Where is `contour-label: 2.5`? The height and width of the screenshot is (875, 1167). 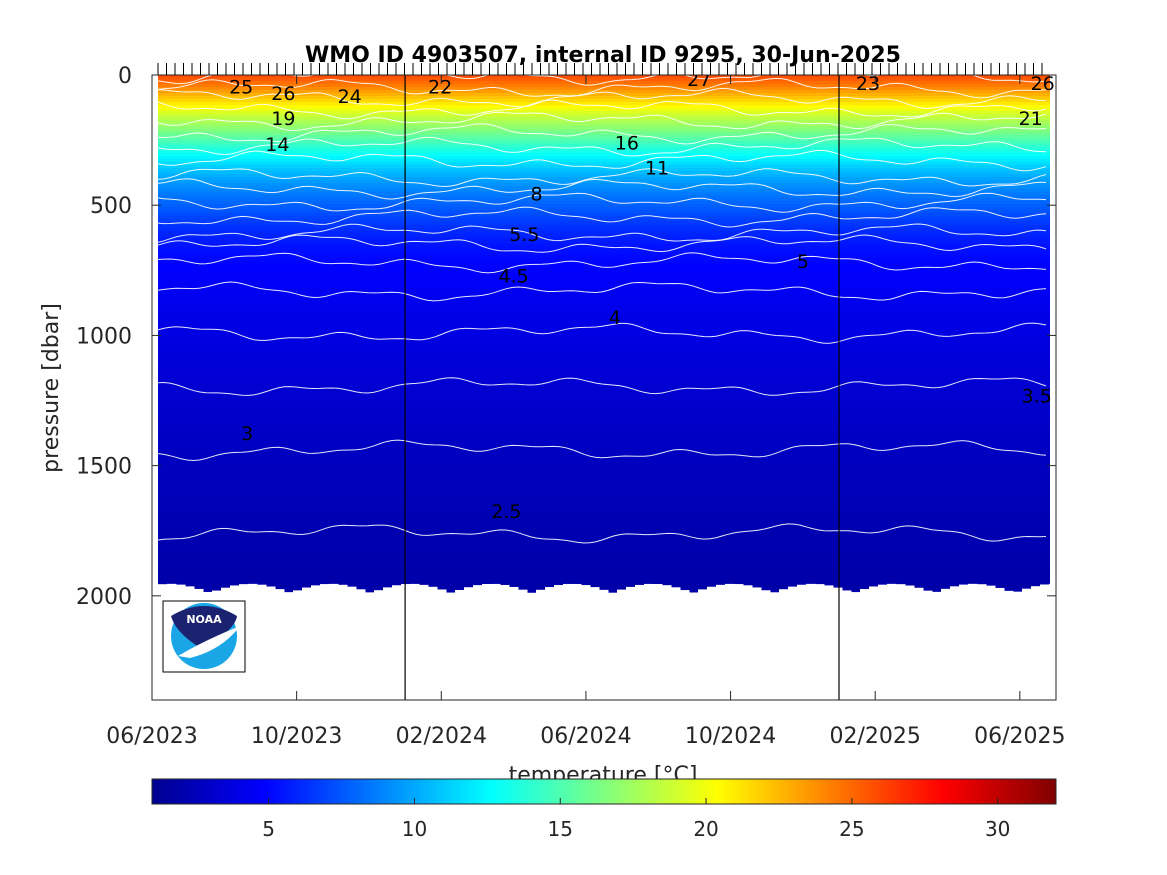 contour-label: 2.5 is located at coordinates (506, 512).